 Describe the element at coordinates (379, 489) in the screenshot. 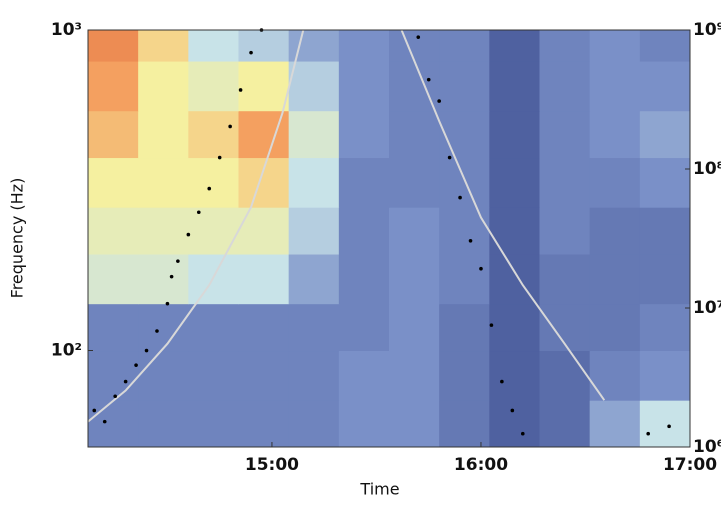

I see `x-axis-label: Time` at that location.